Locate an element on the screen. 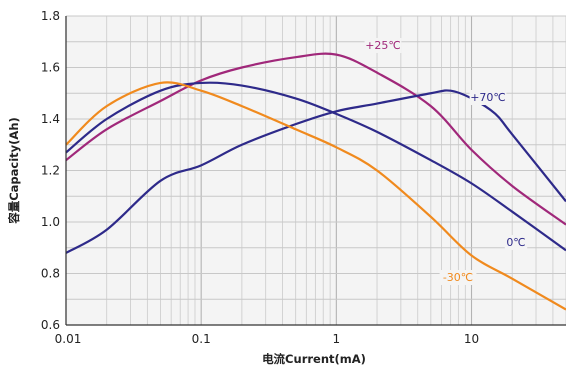 The image size is (566, 369). y-tick-label: 1.0 is located at coordinates (50, 222).